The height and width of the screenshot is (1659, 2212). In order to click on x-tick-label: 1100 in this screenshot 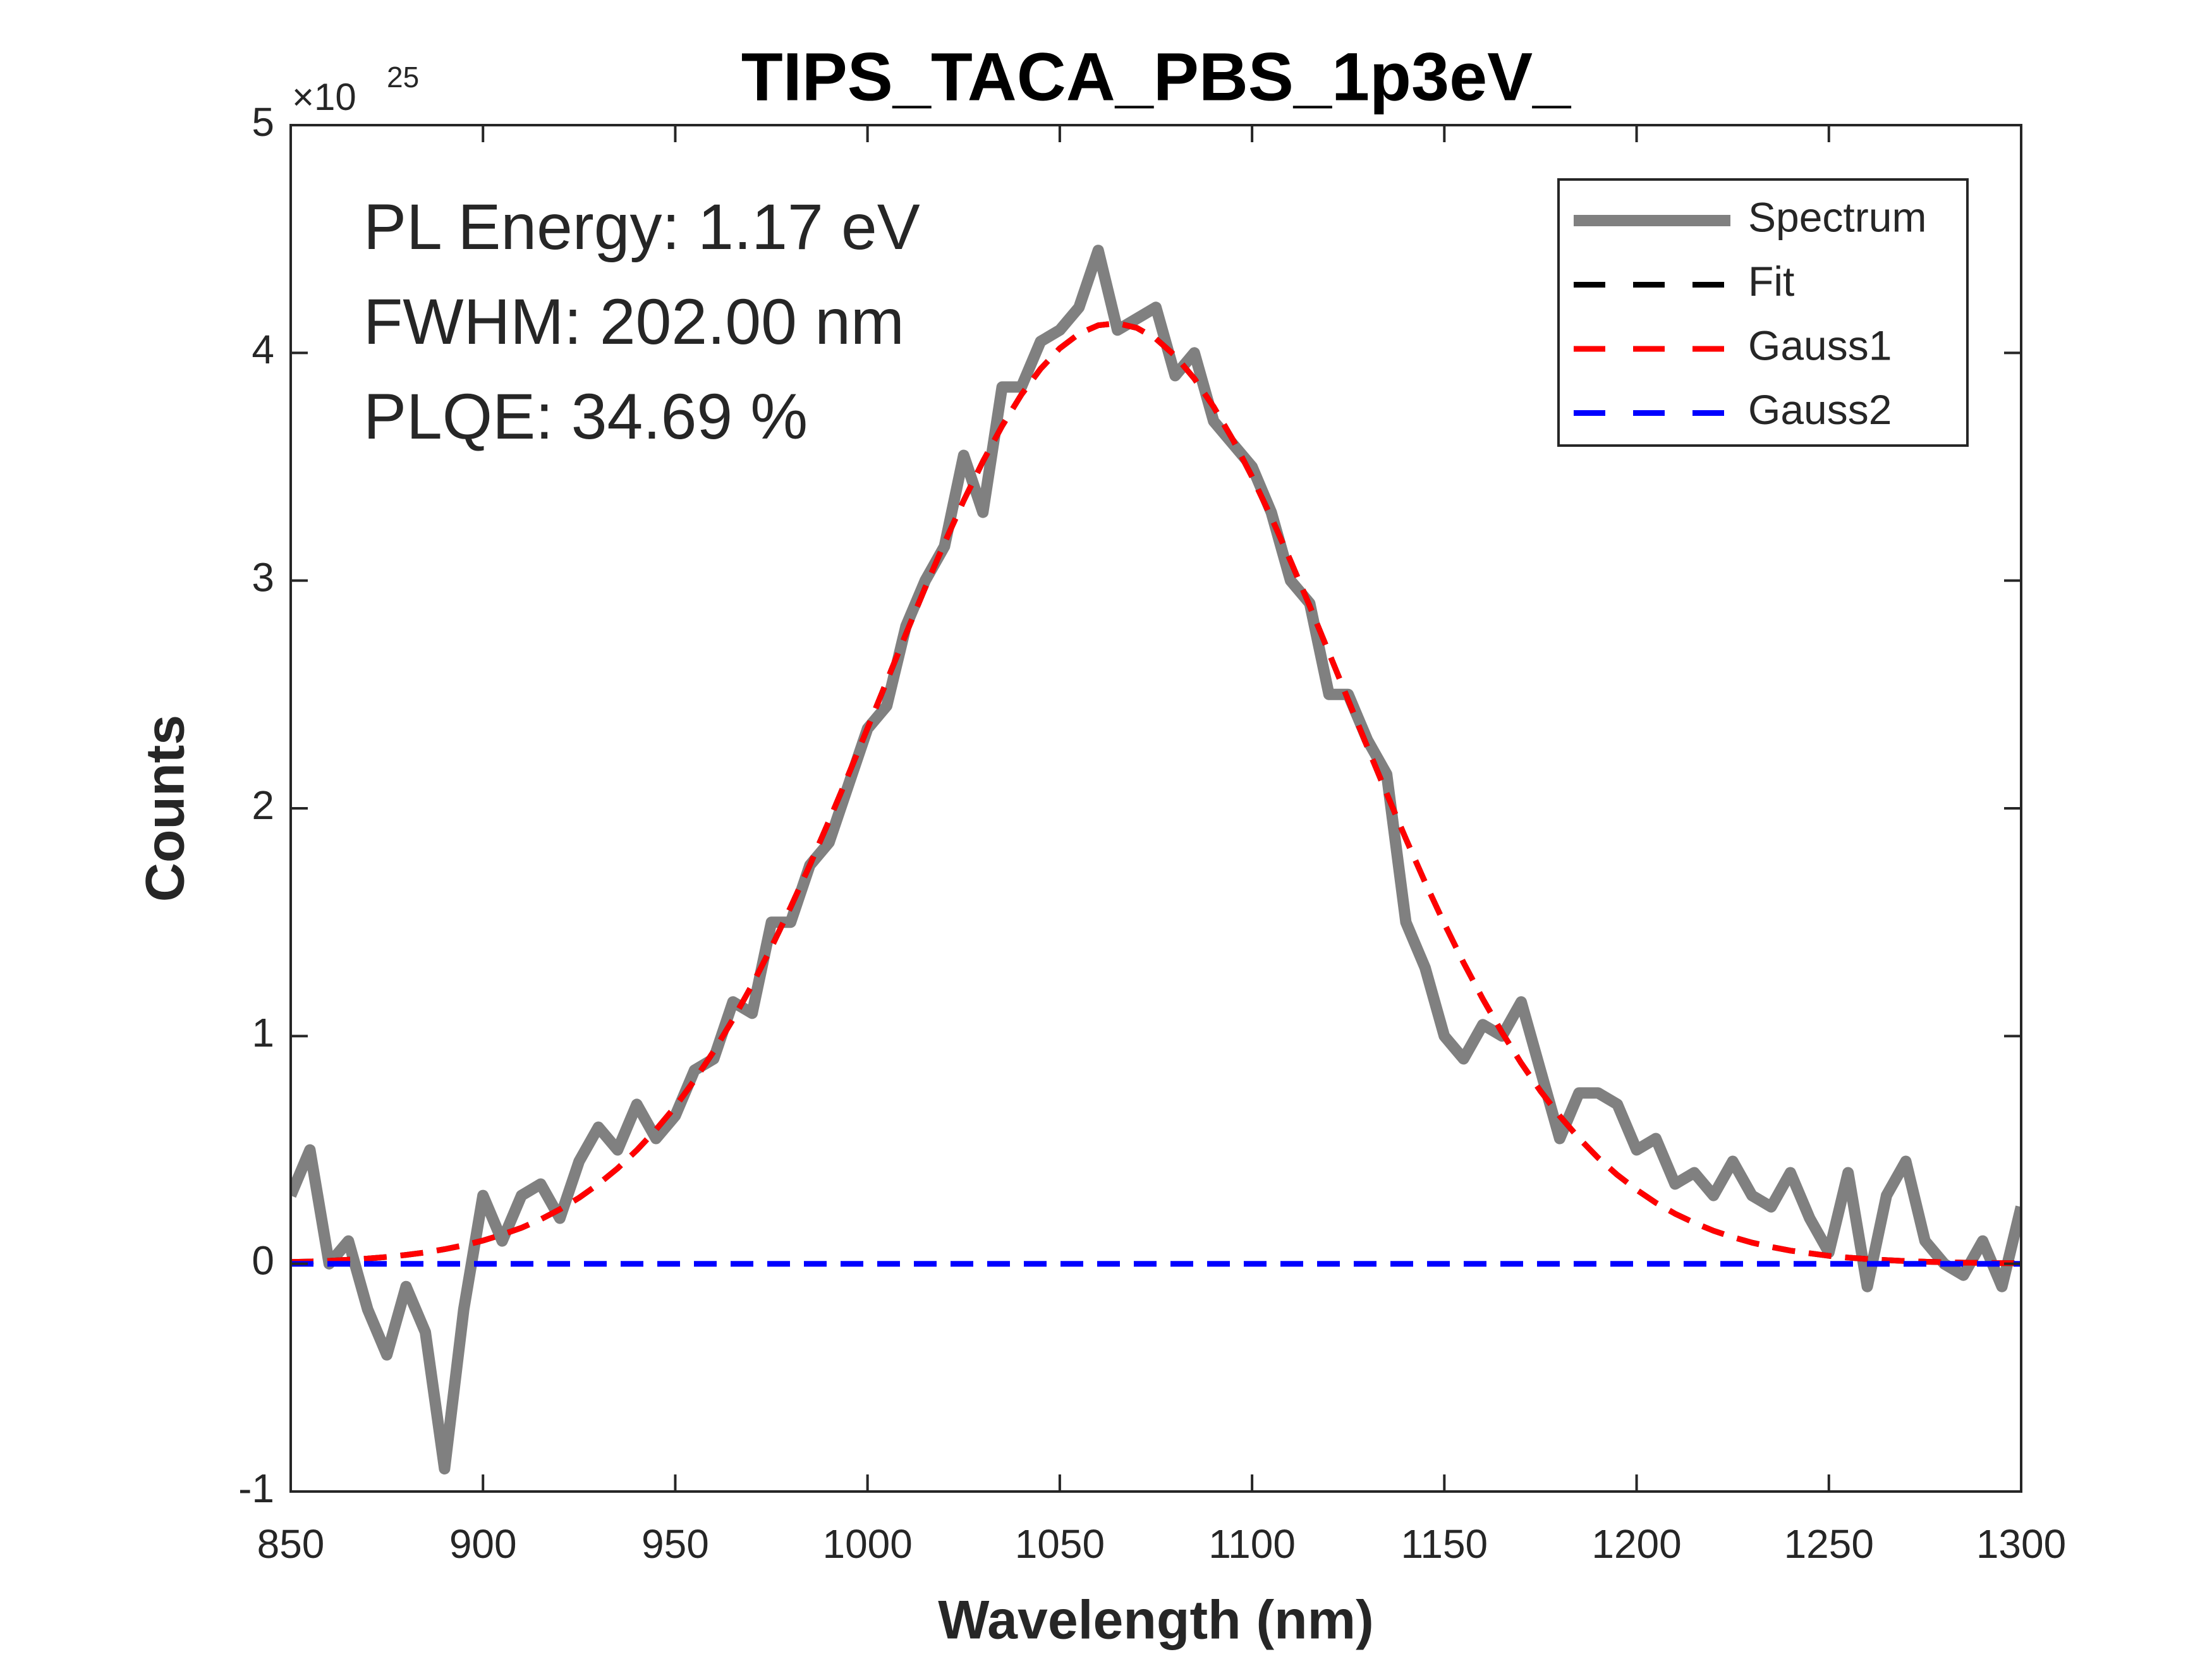, I will do `click(1252, 1544)`.